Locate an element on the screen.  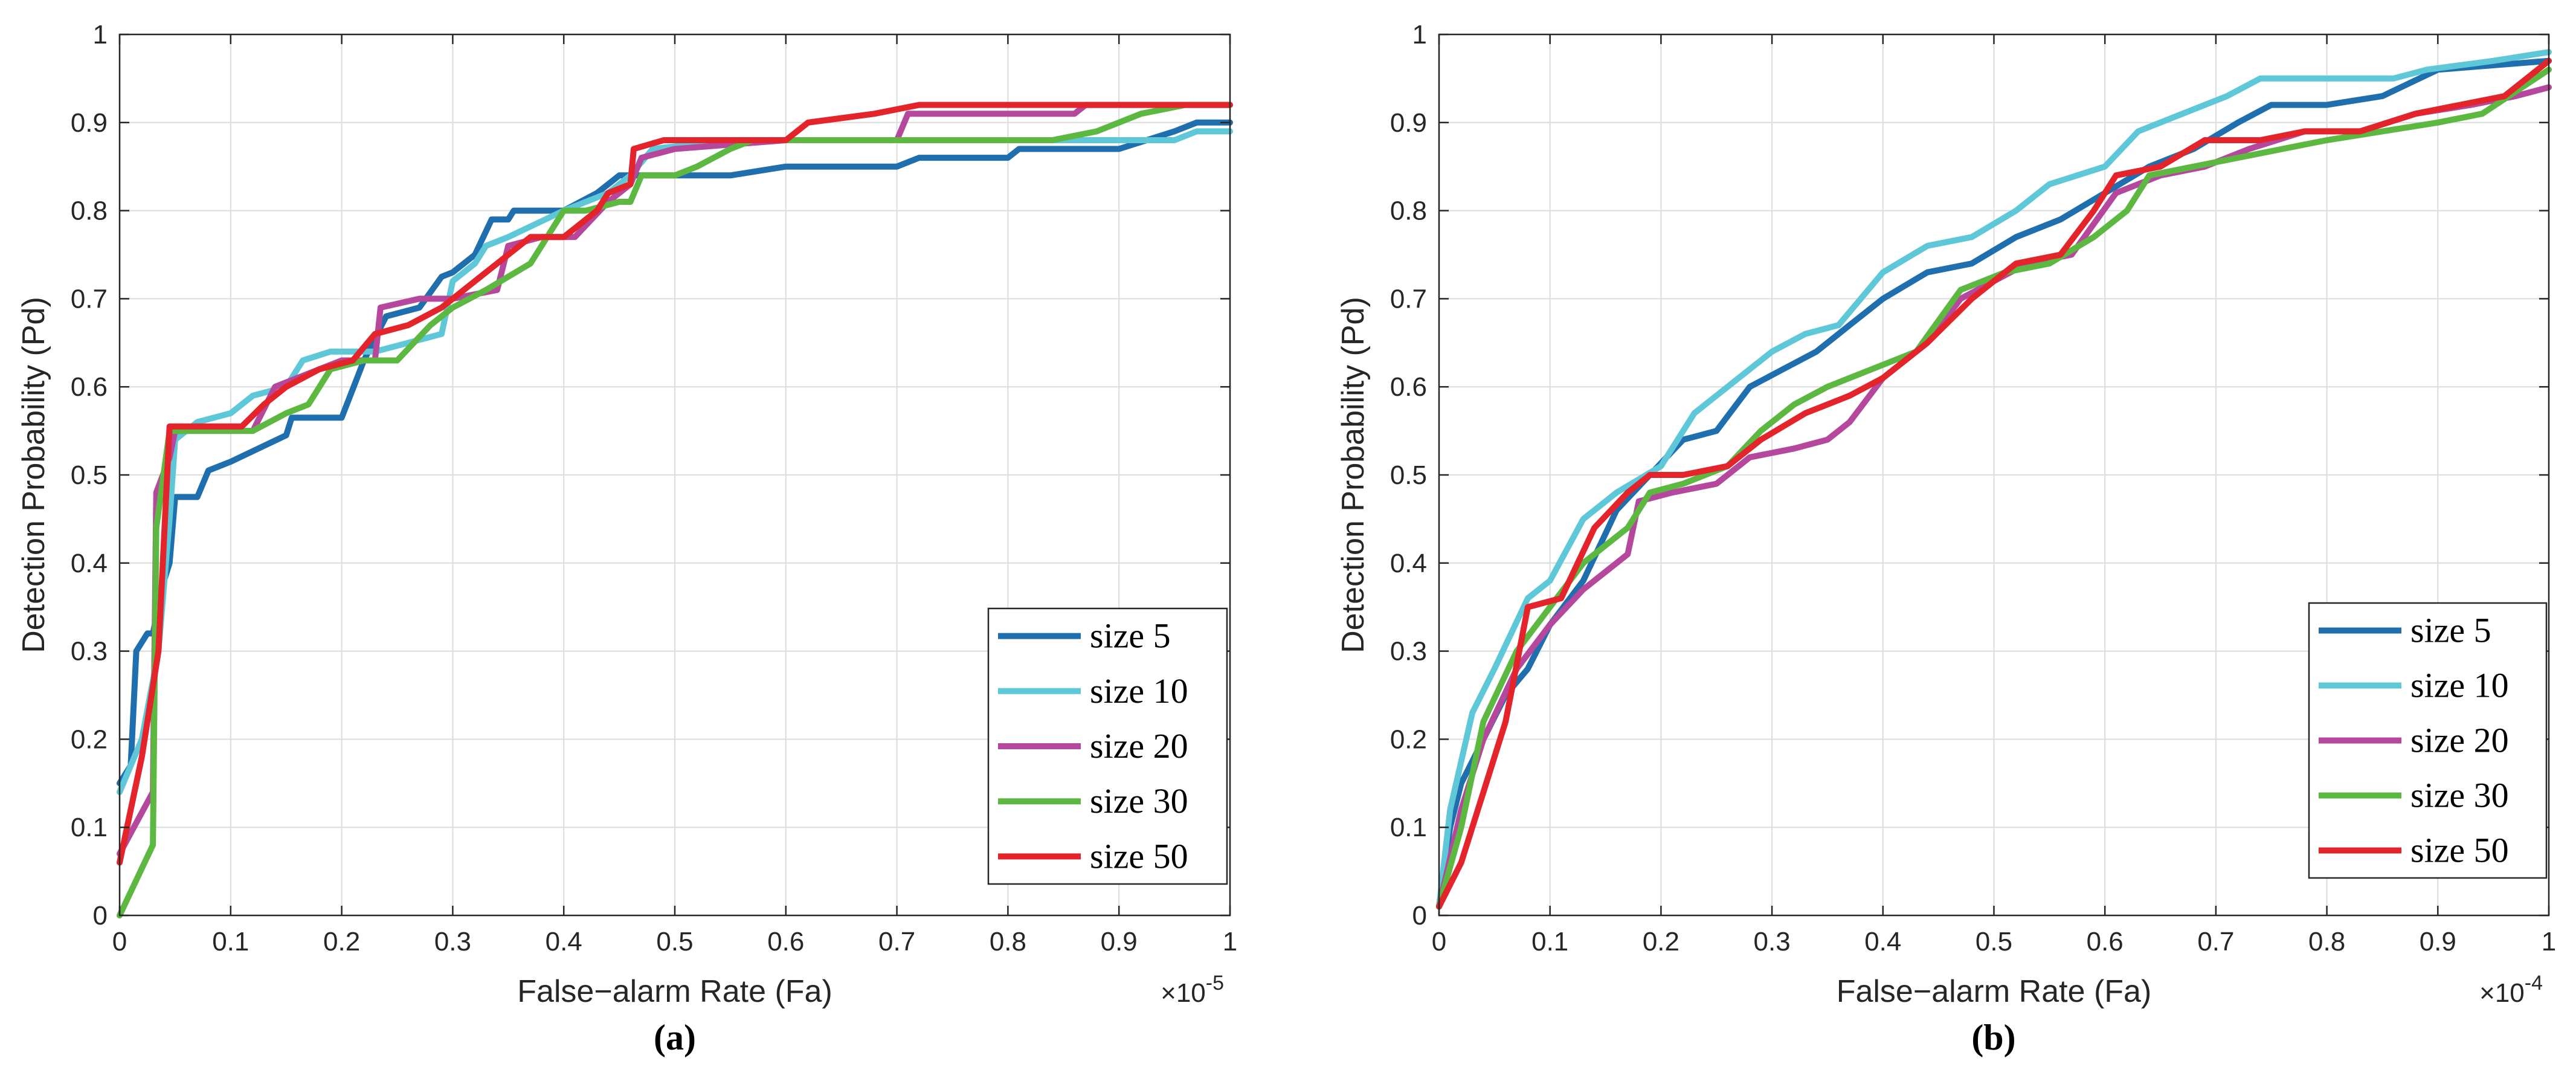
panel-caption: (a) is located at coordinates (675, 1037).